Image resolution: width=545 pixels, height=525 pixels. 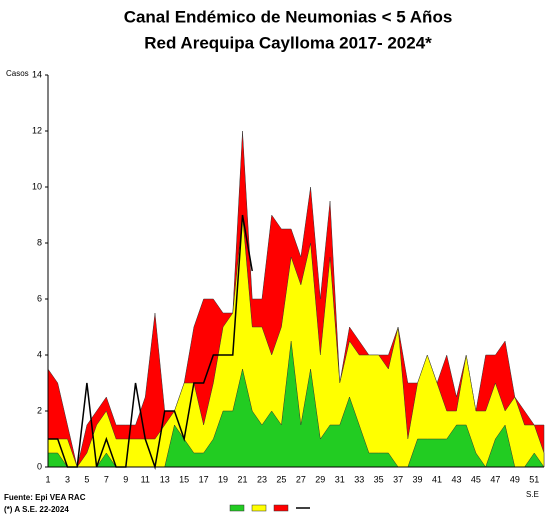 I want to click on y-tick-label: 12, so click(x=37, y=130).